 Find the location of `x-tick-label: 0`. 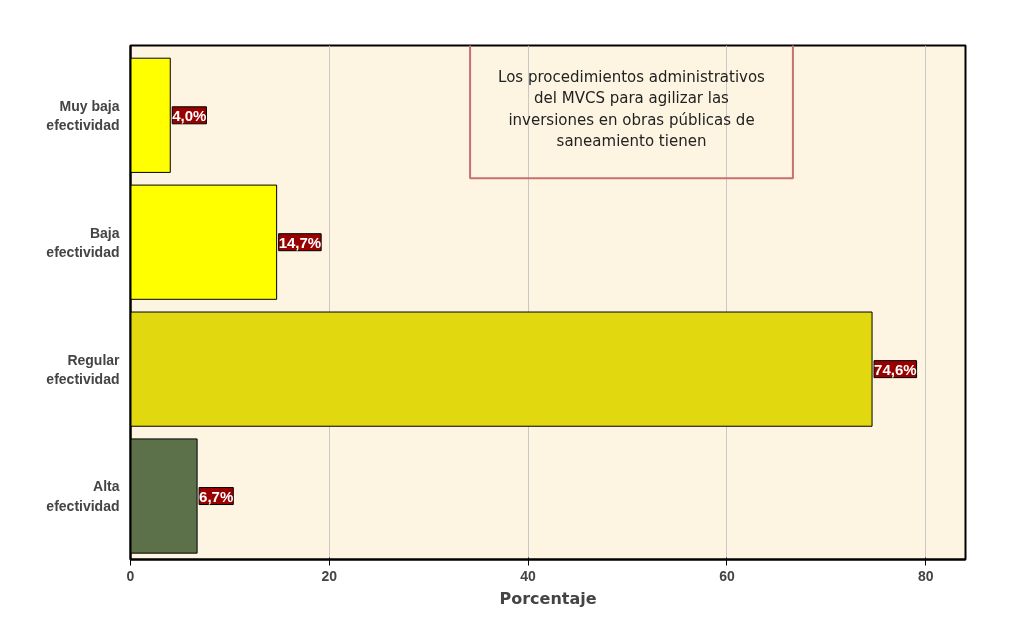

x-tick-label: 0 is located at coordinates (130, 575).